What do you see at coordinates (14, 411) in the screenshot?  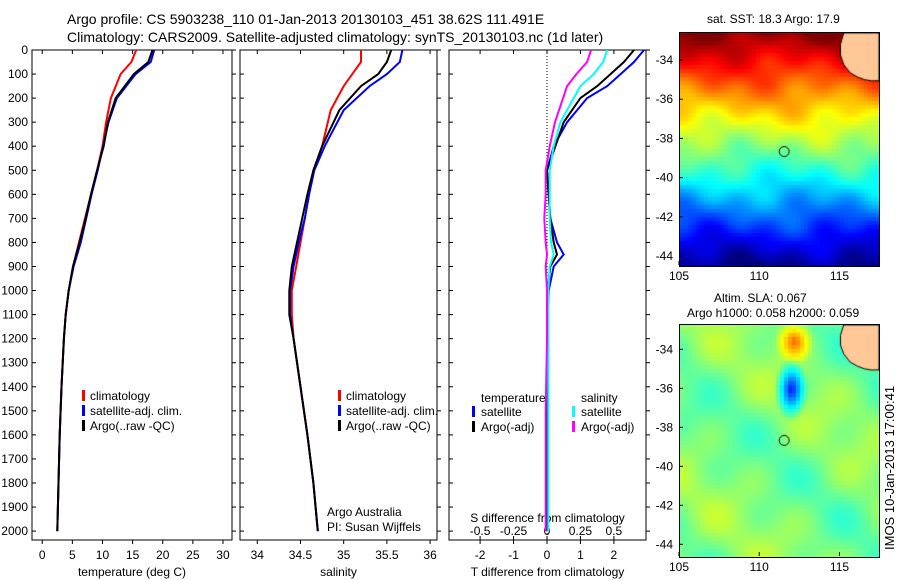 I see `depth-tick-label: 1500` at bounding box center [14, 411].